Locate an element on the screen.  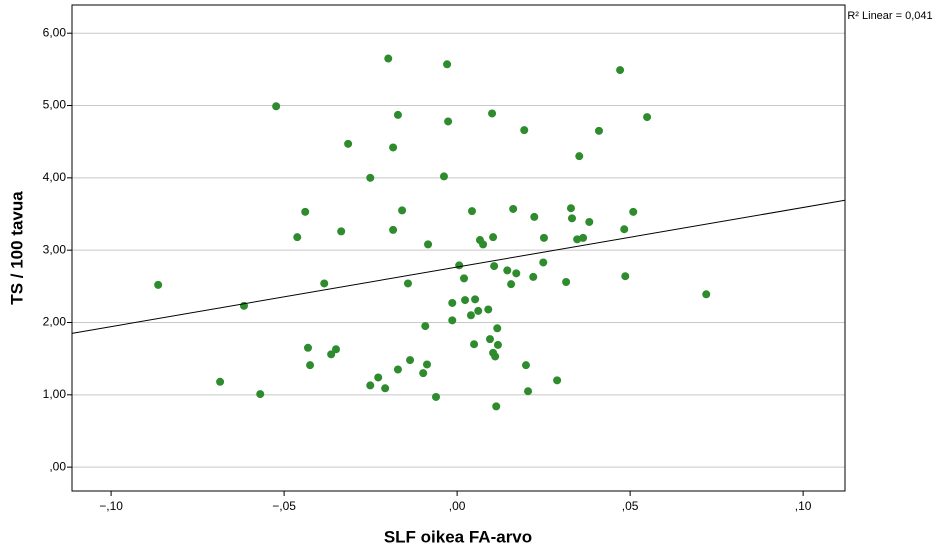
x-tick-label: ,00 is located at coordinates (457, 506).